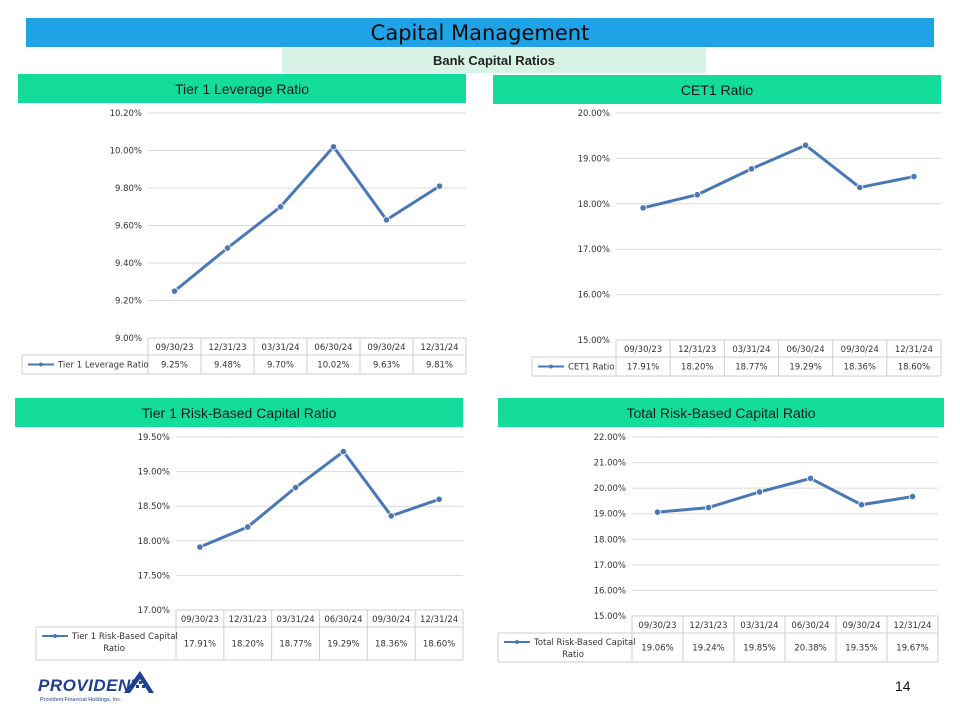  What do you see at coordinates (912, 649) in the screenshot?
I see `data-value-label: 19.67%` at bounding box center [912, 649].